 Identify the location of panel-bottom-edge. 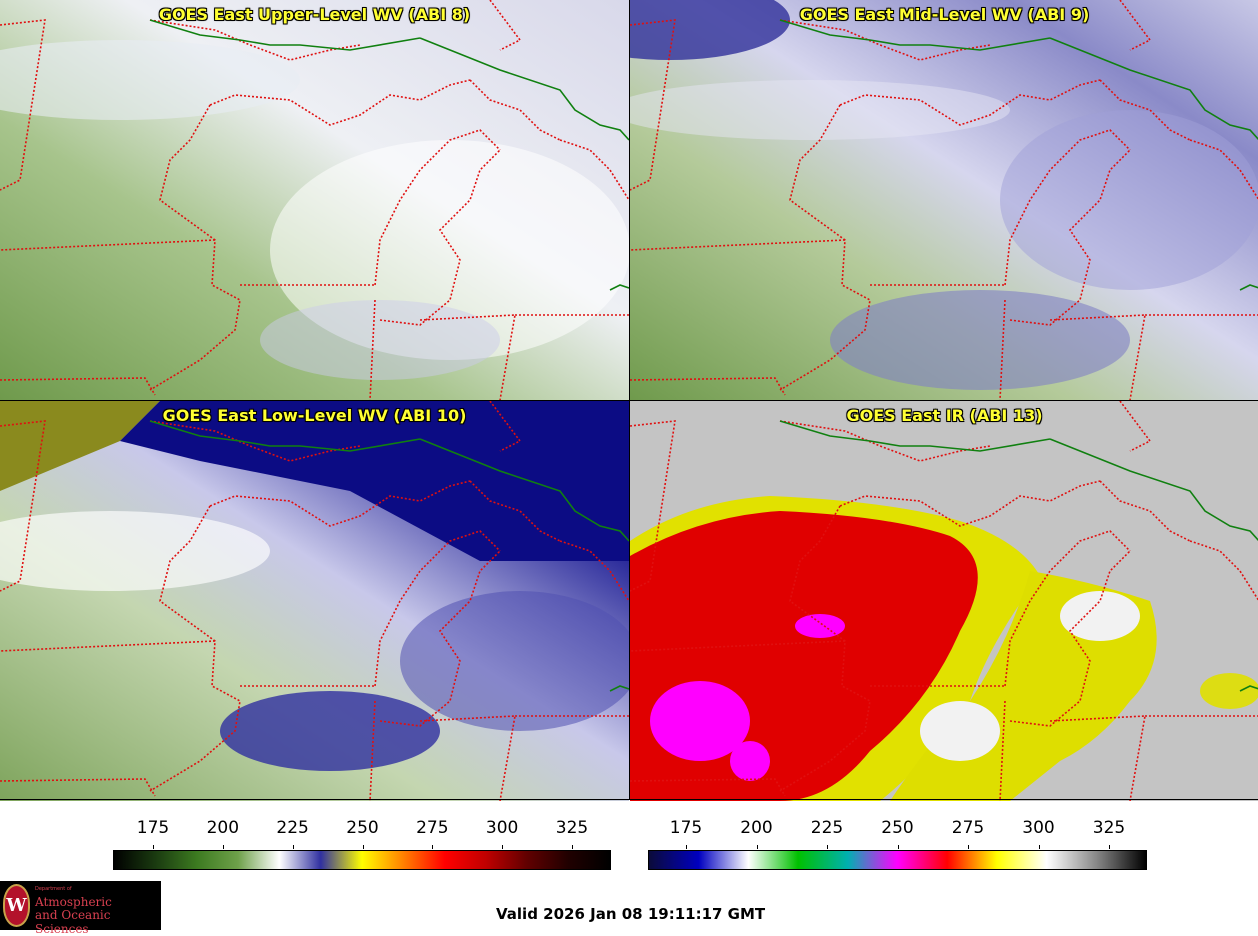
(629, 799).